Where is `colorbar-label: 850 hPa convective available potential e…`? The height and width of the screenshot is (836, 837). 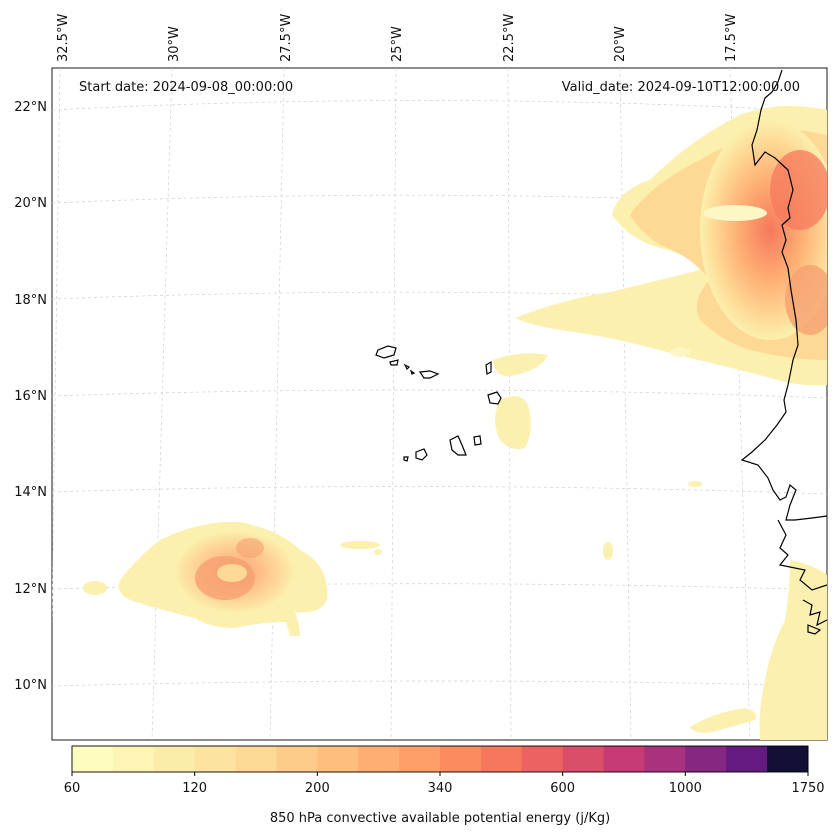 colorbar-label: 850 hPa convective available potential e… is located at coordinates (440, 818).